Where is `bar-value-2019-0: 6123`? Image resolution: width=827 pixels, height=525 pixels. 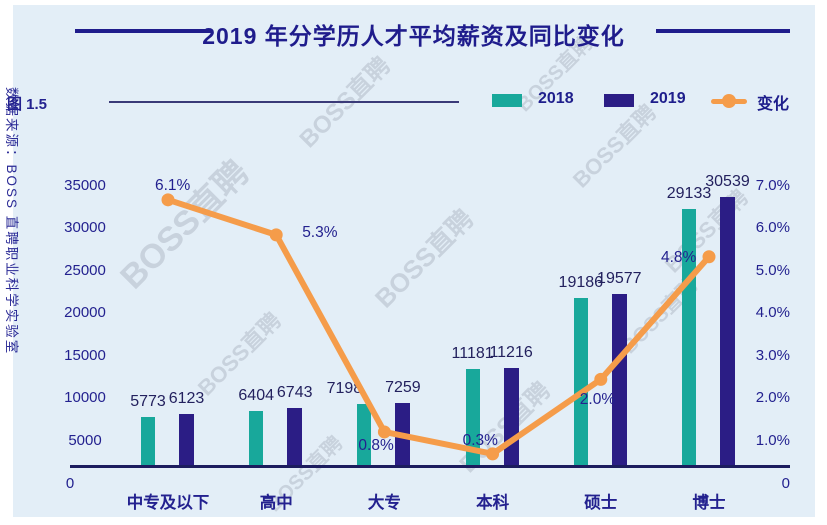
bar-value-2019-0: 6123 is located at coordinates (186, 398).